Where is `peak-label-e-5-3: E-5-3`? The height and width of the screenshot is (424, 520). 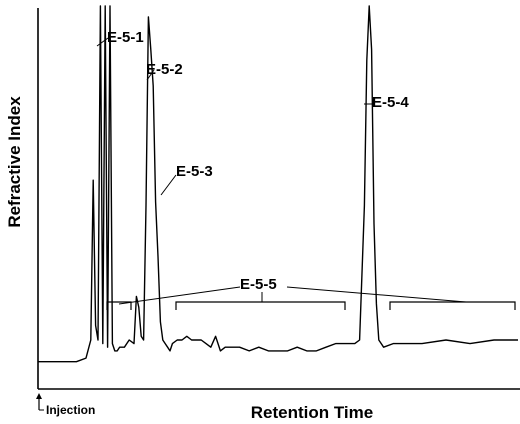 peak-label-e-5-3: E-5-3 is located at coordinates (186, 179).